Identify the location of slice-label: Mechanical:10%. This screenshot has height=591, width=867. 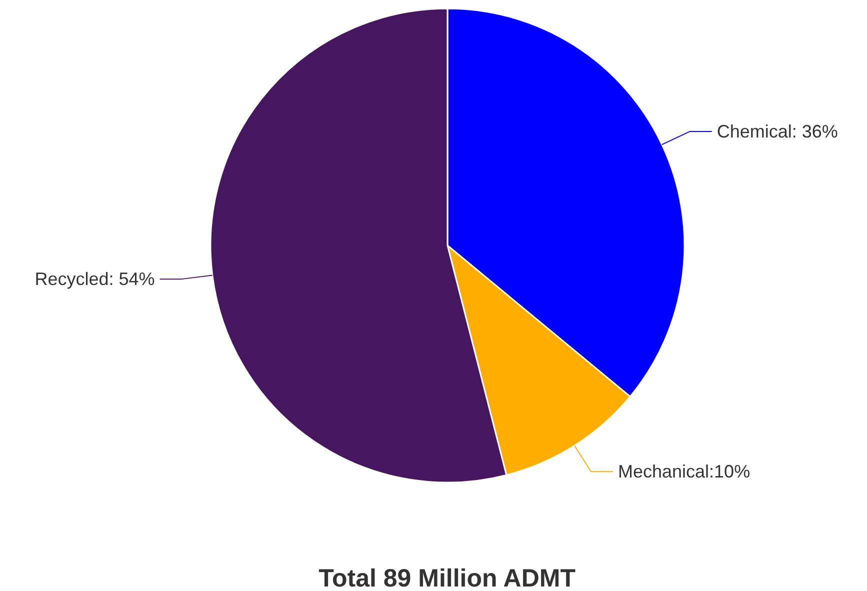
(684, 472).